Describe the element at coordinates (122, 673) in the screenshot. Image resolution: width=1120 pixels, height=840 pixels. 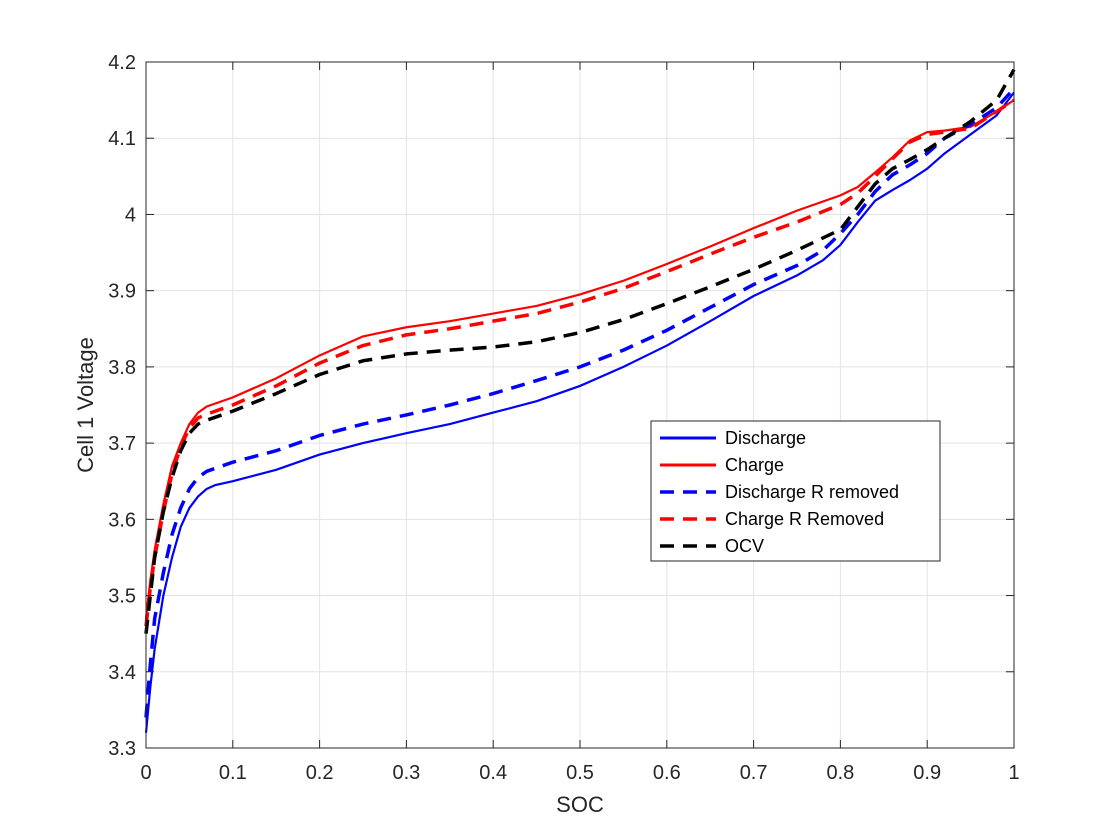
I see `y-tick-label: 3.4` at that location.